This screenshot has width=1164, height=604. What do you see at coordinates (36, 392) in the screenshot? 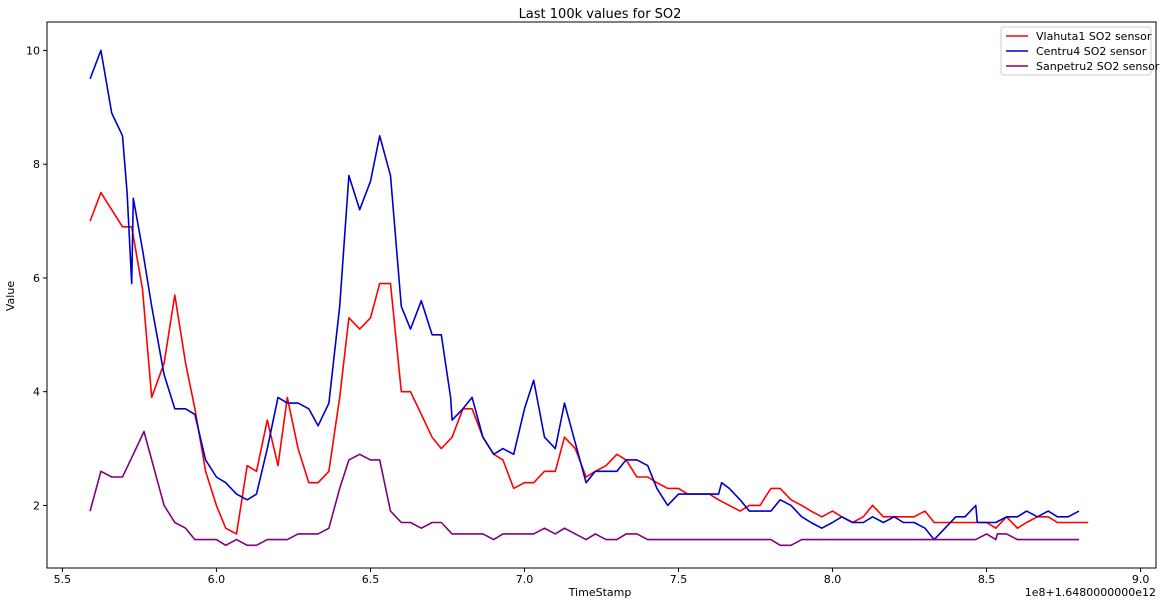
I see `y-tick-label: 4` at bounding box center [36, 392].